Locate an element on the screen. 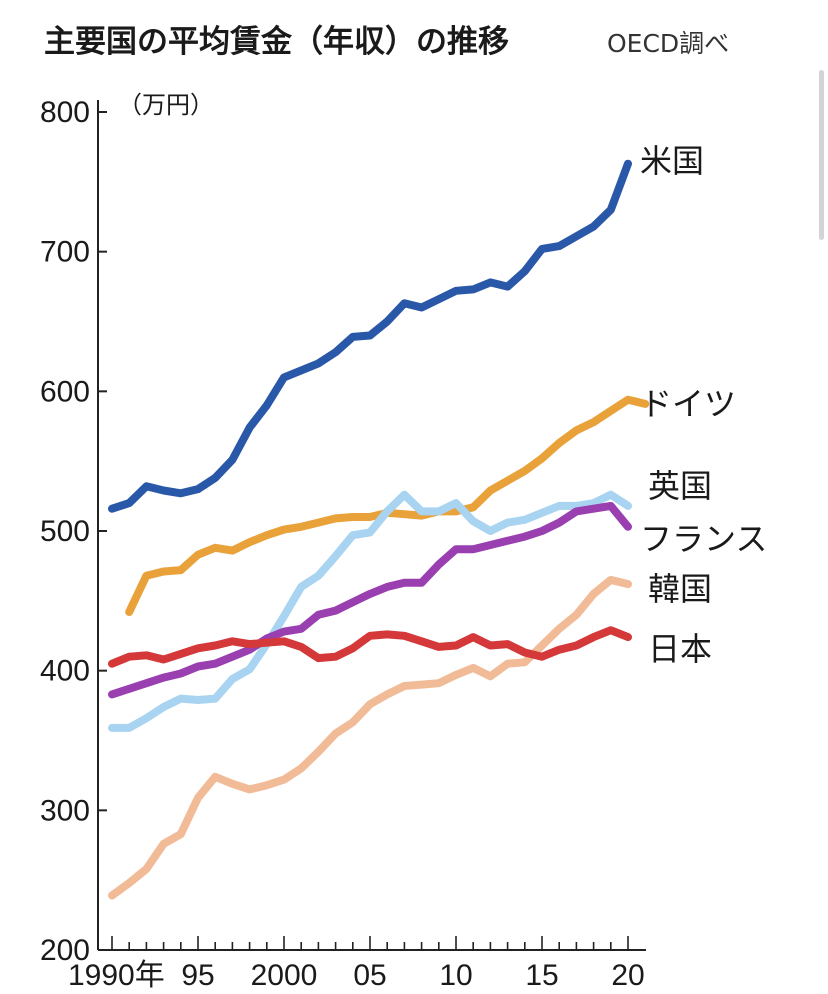 Image resolution: width=828 pixels, height=994 pixels. x-tick-label: 2000 is located at coordinates (284, 975).